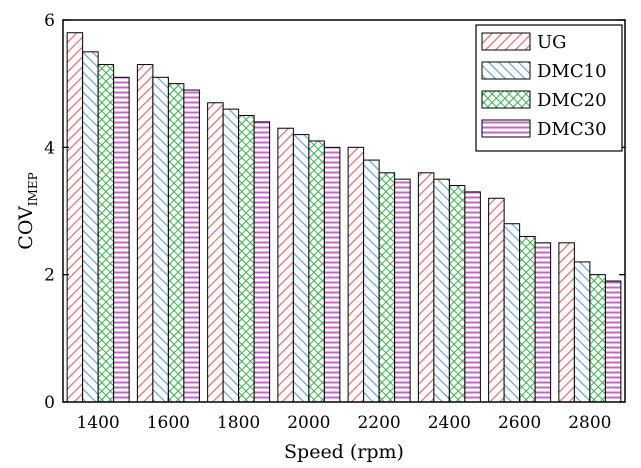 The width and height of the screenshot is (641, 468). What do you see at coordinates (549, 88) in the screenshot?
I see `legend: UG DMC10 DMC20 DMC30` at bounding box center [549, 88].